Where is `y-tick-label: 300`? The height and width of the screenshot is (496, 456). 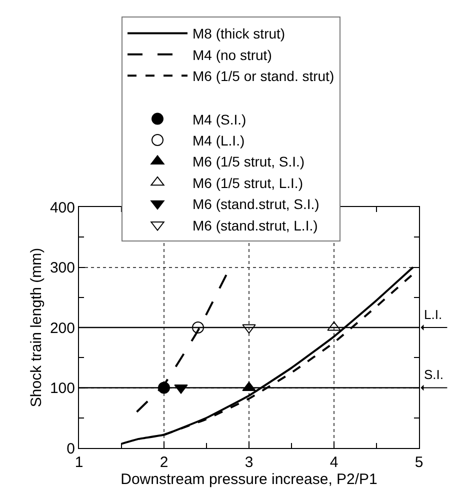
y-tick-label: 300 is located at coordinates (62, 268).